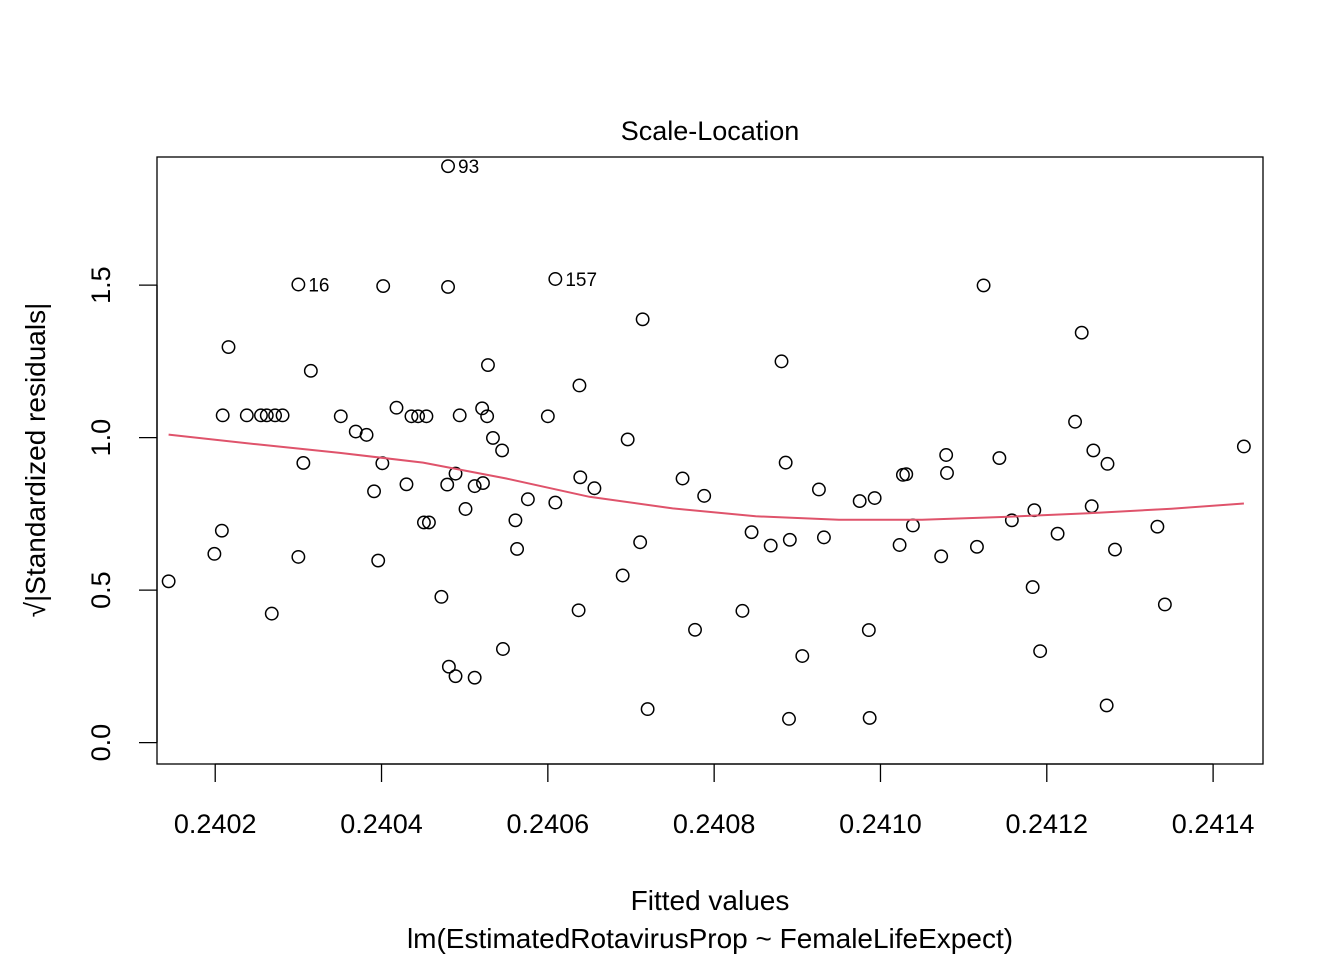 The image size is (1344, 960). Describe the element at coordinates (101, 743) in the screenshot. I see `y-tick-label: 0.0` at that location.